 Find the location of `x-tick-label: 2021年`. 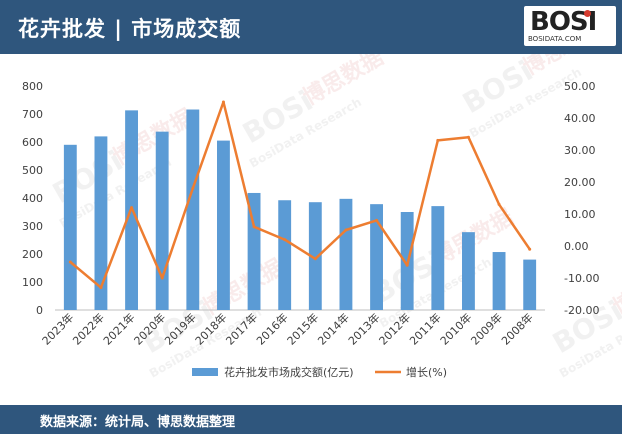

x-tick-label: 2021年 is located at coordinates (118, 328).